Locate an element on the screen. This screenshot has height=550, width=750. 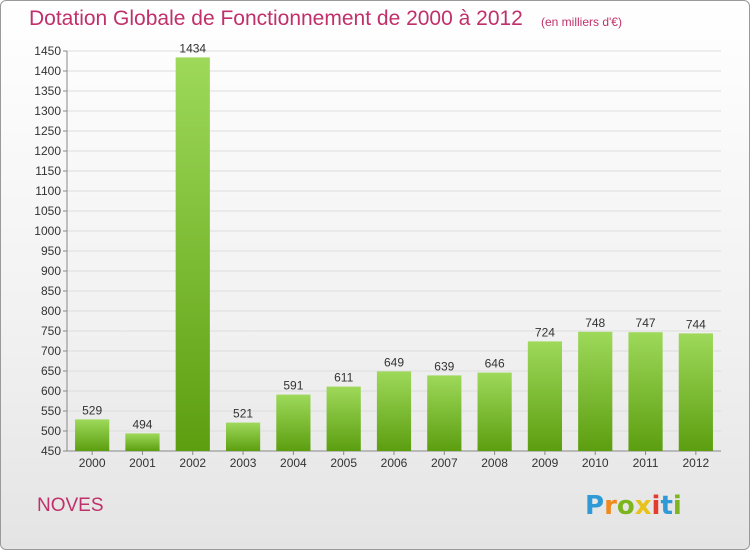
y-tick-label: 700 is located at coordinates (51, 351).